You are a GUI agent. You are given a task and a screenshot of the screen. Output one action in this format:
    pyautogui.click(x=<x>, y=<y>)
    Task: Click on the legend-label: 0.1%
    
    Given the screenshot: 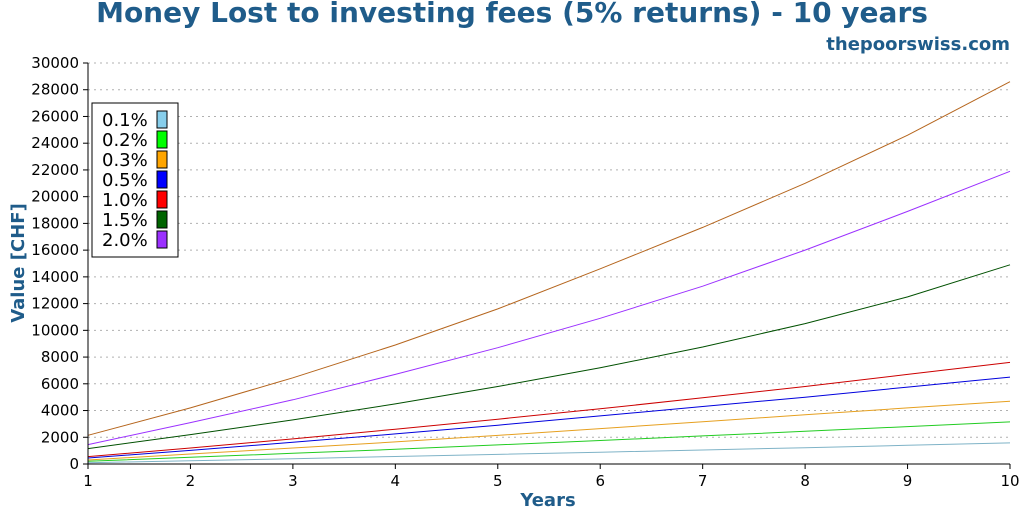 What is the action you would take?
    pyautogui.click(x=125, y=120)
    